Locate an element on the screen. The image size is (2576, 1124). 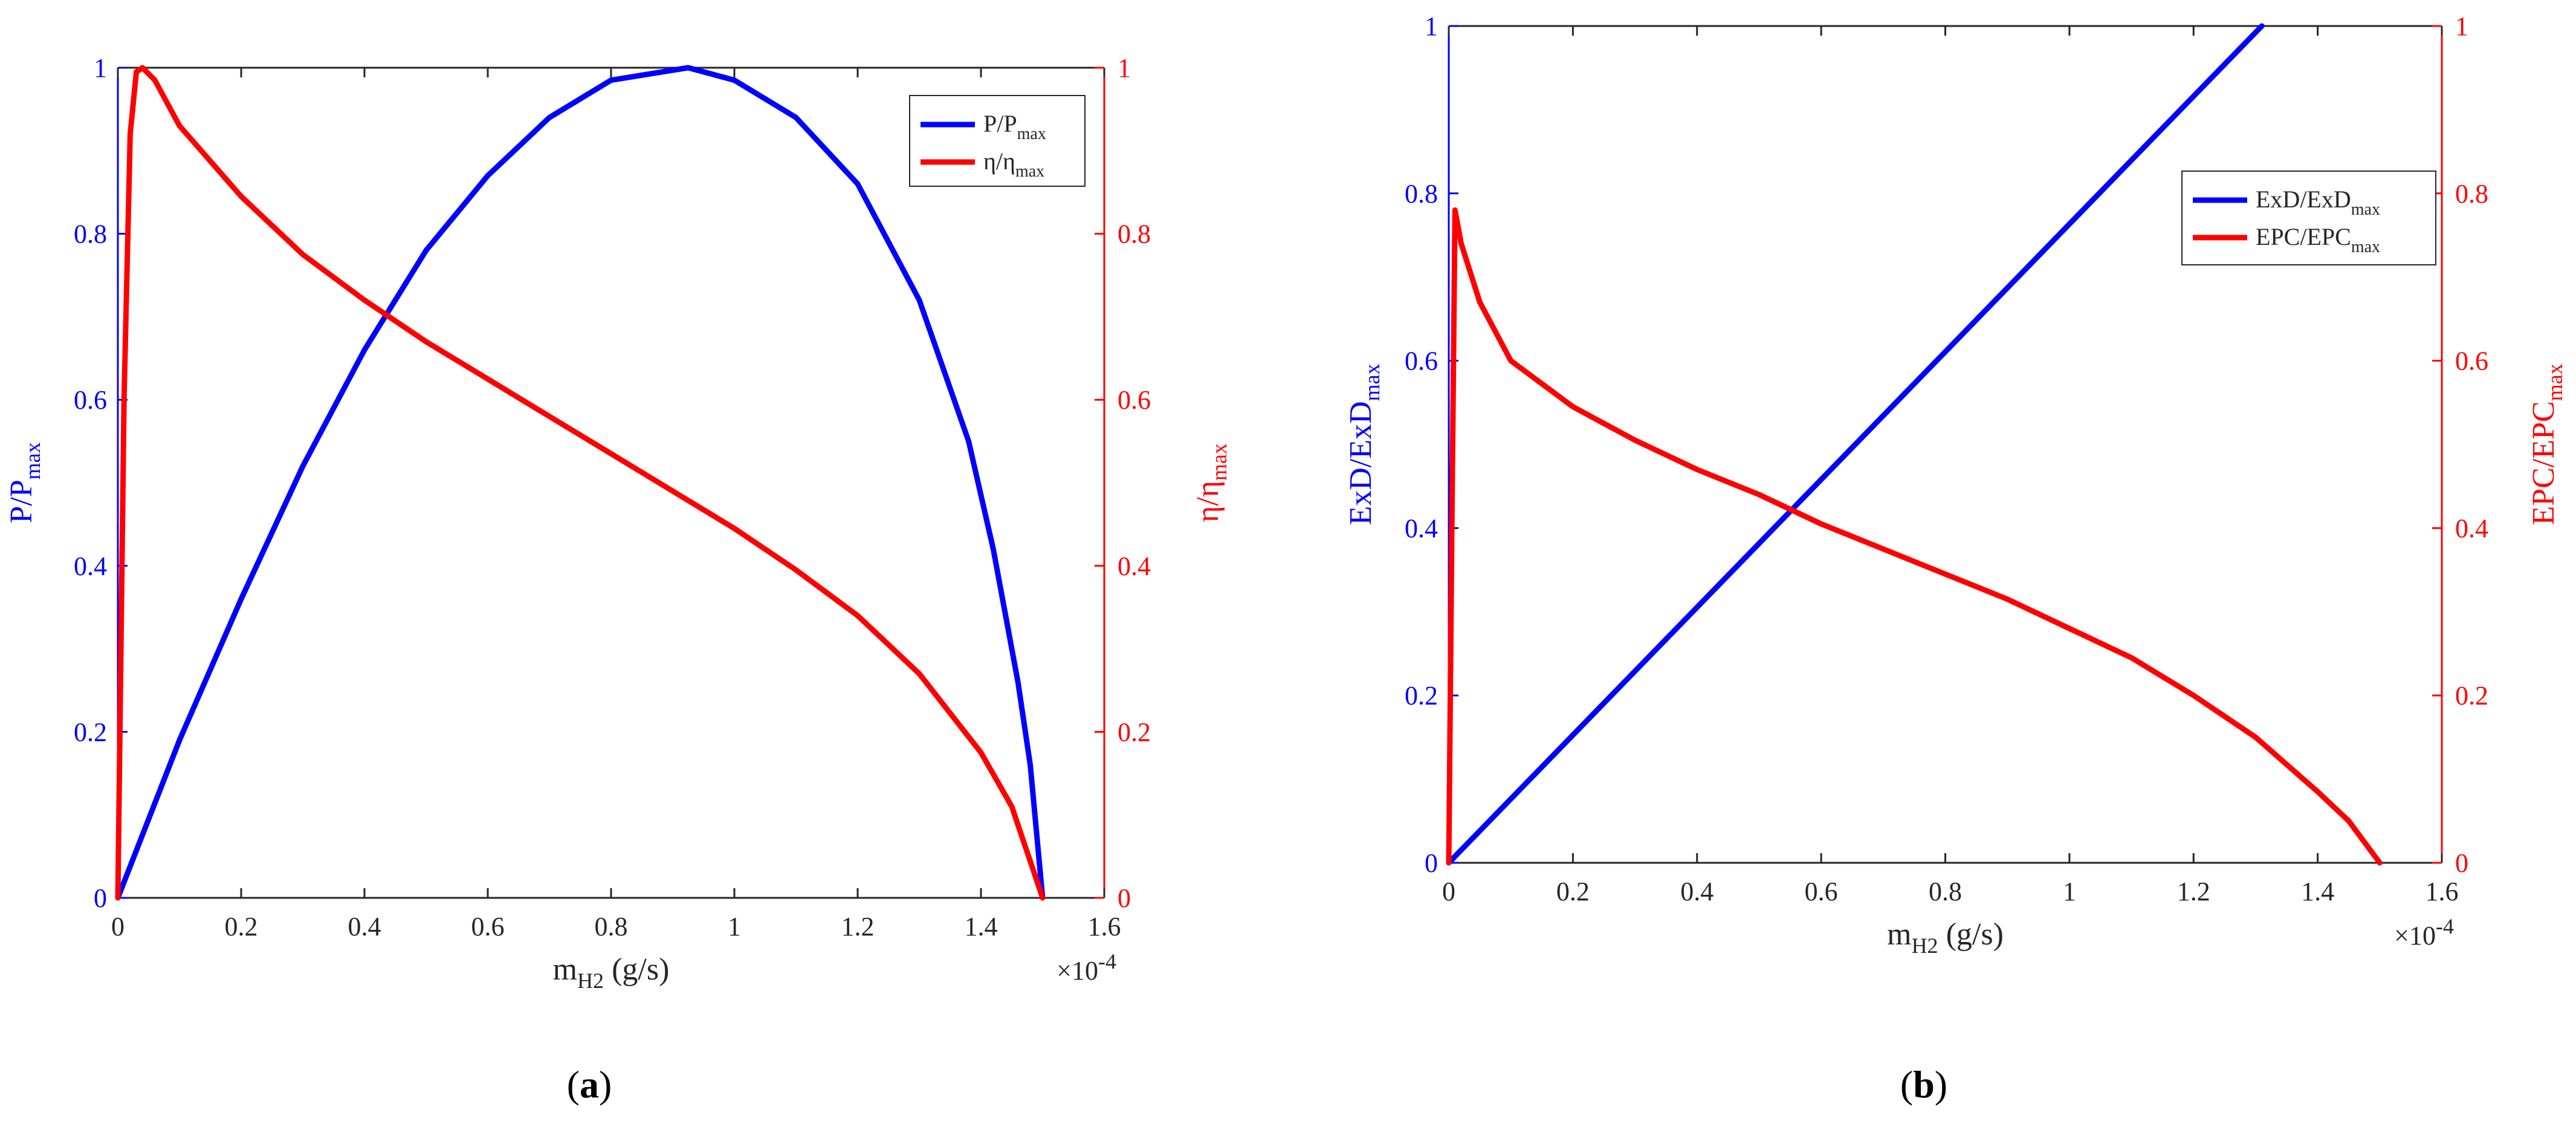
legend: ExD/ExDmax EPC/EPCmax is located at coordinates (2308, 218).